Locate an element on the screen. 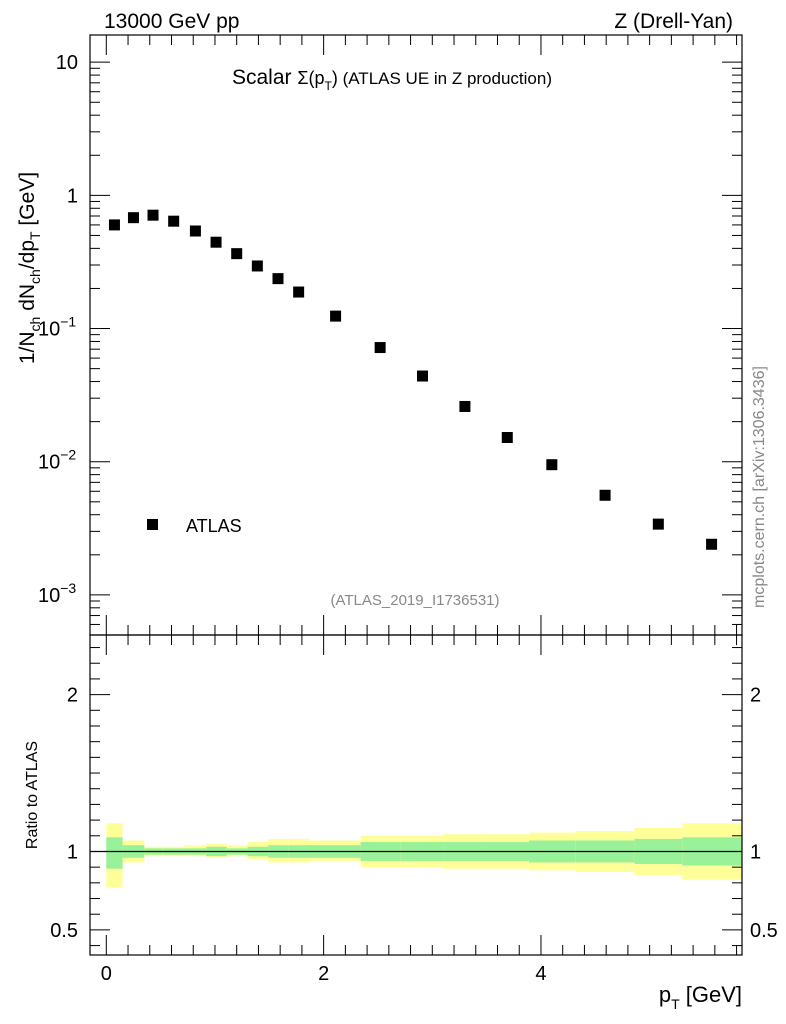 Image resolution: width=786 pixels, height=1024 pixels. plot-title-suffix: (ATLAS UE in Z production) is located at coordinates (445, 78).